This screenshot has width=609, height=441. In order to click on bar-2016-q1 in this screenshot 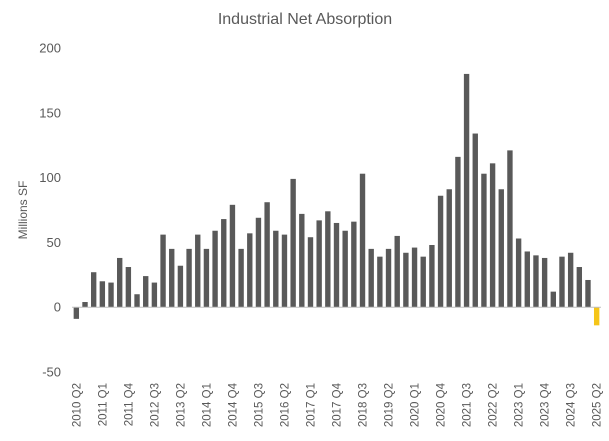, I will do `click(276, 269)`.